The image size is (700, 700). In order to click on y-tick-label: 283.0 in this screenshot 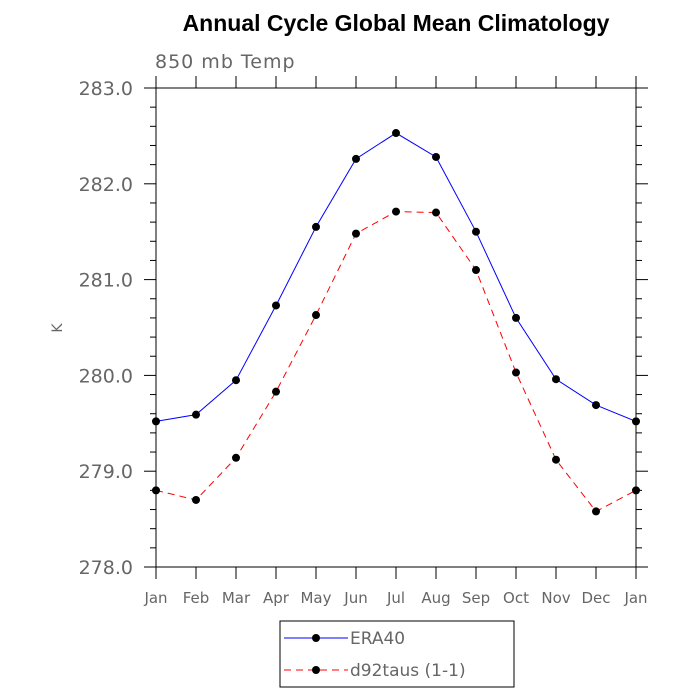, I will do `click(106, 89)`.